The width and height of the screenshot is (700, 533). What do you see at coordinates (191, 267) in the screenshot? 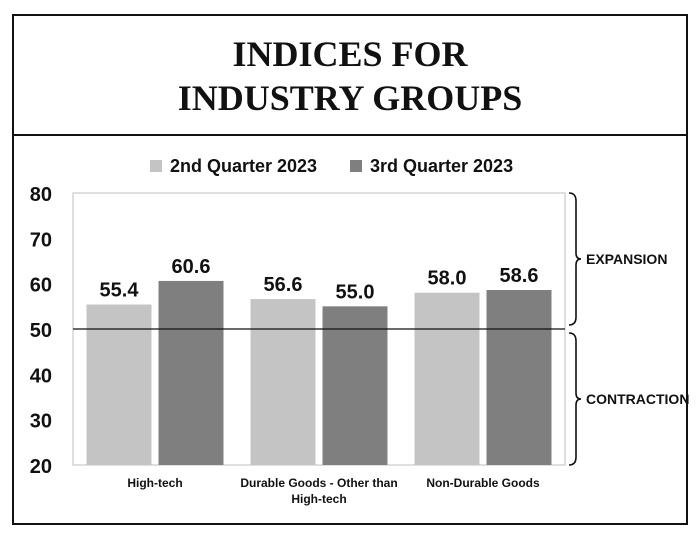
I see `data-label-0-1: 60.6` at bounding box center [191, 267].